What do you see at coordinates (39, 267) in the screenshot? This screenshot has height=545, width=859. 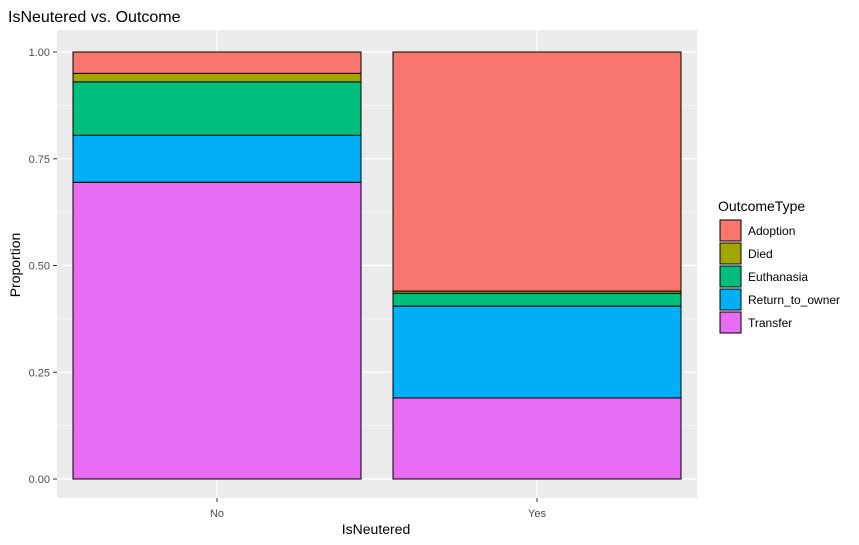 I see `y-tick-label: 0.50` at bounding box center [39, 267].